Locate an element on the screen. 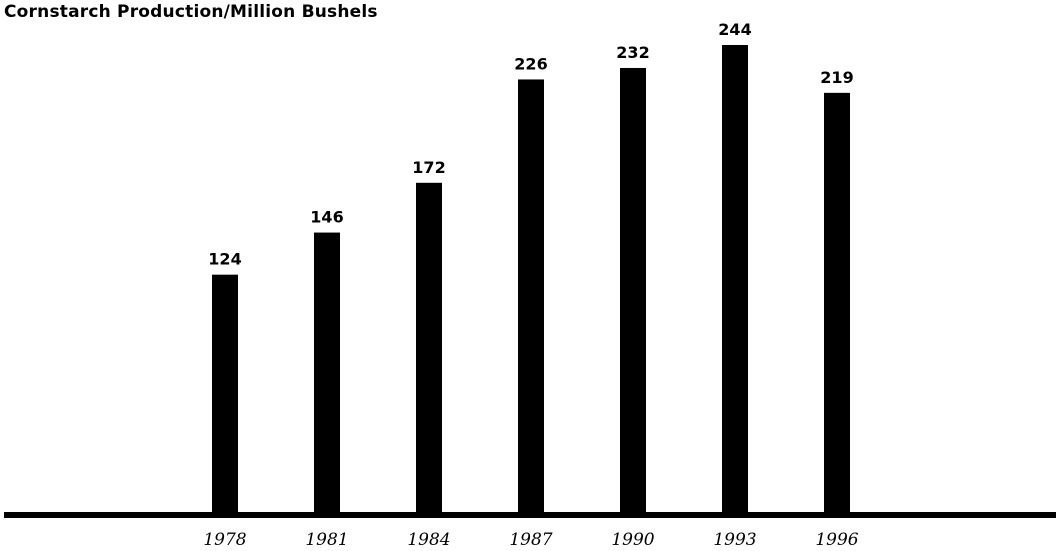 The width and height of the screenshot is (1056, 551). x-tick-label-1984: 1984 is located at coordinates (428, 540).